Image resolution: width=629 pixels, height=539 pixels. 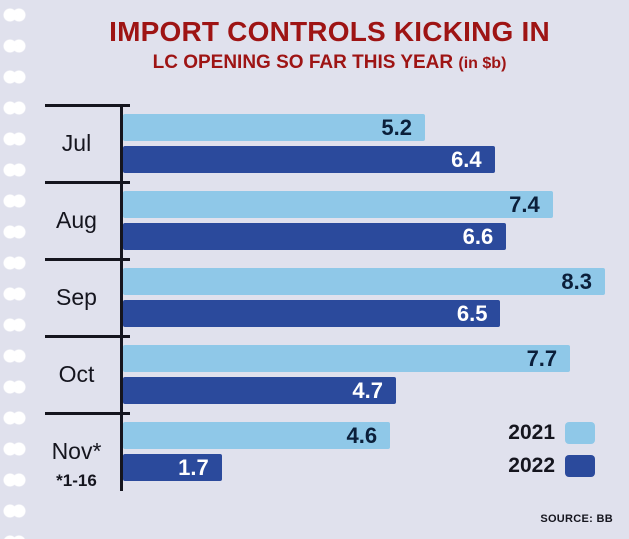 I want to click on bar-2021: 7.7, so click(x=347, y=358).